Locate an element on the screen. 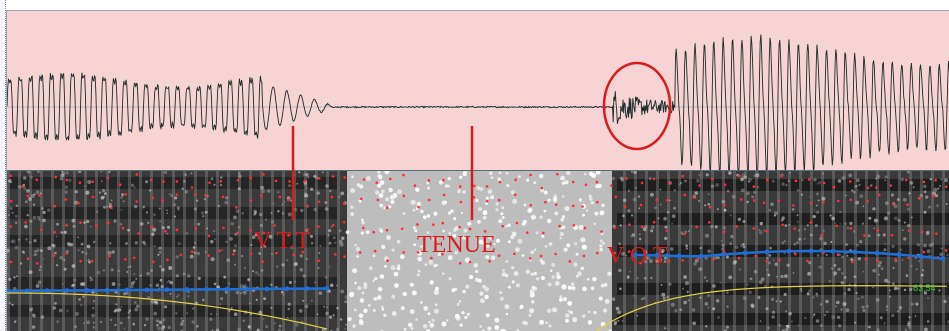  vot-label: V O T is located at coordinates (637, 256).